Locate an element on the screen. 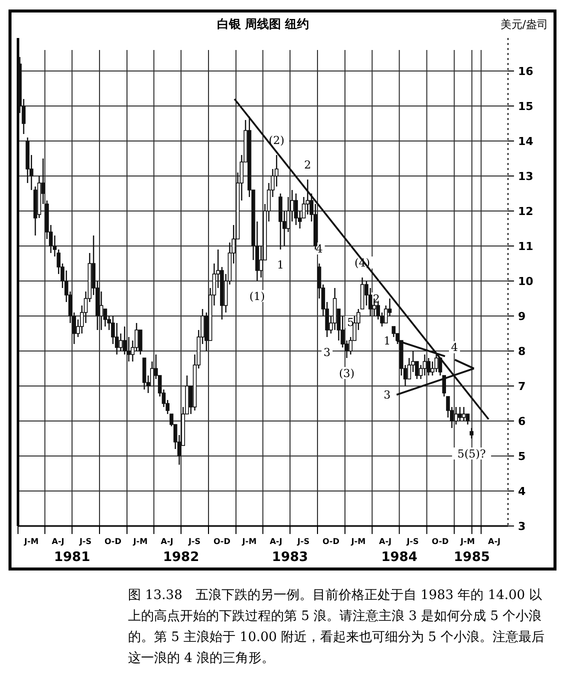 The height and width of the screenshot is (698, 575). y-tick-label: 16 is located at coordinates (526, 71).